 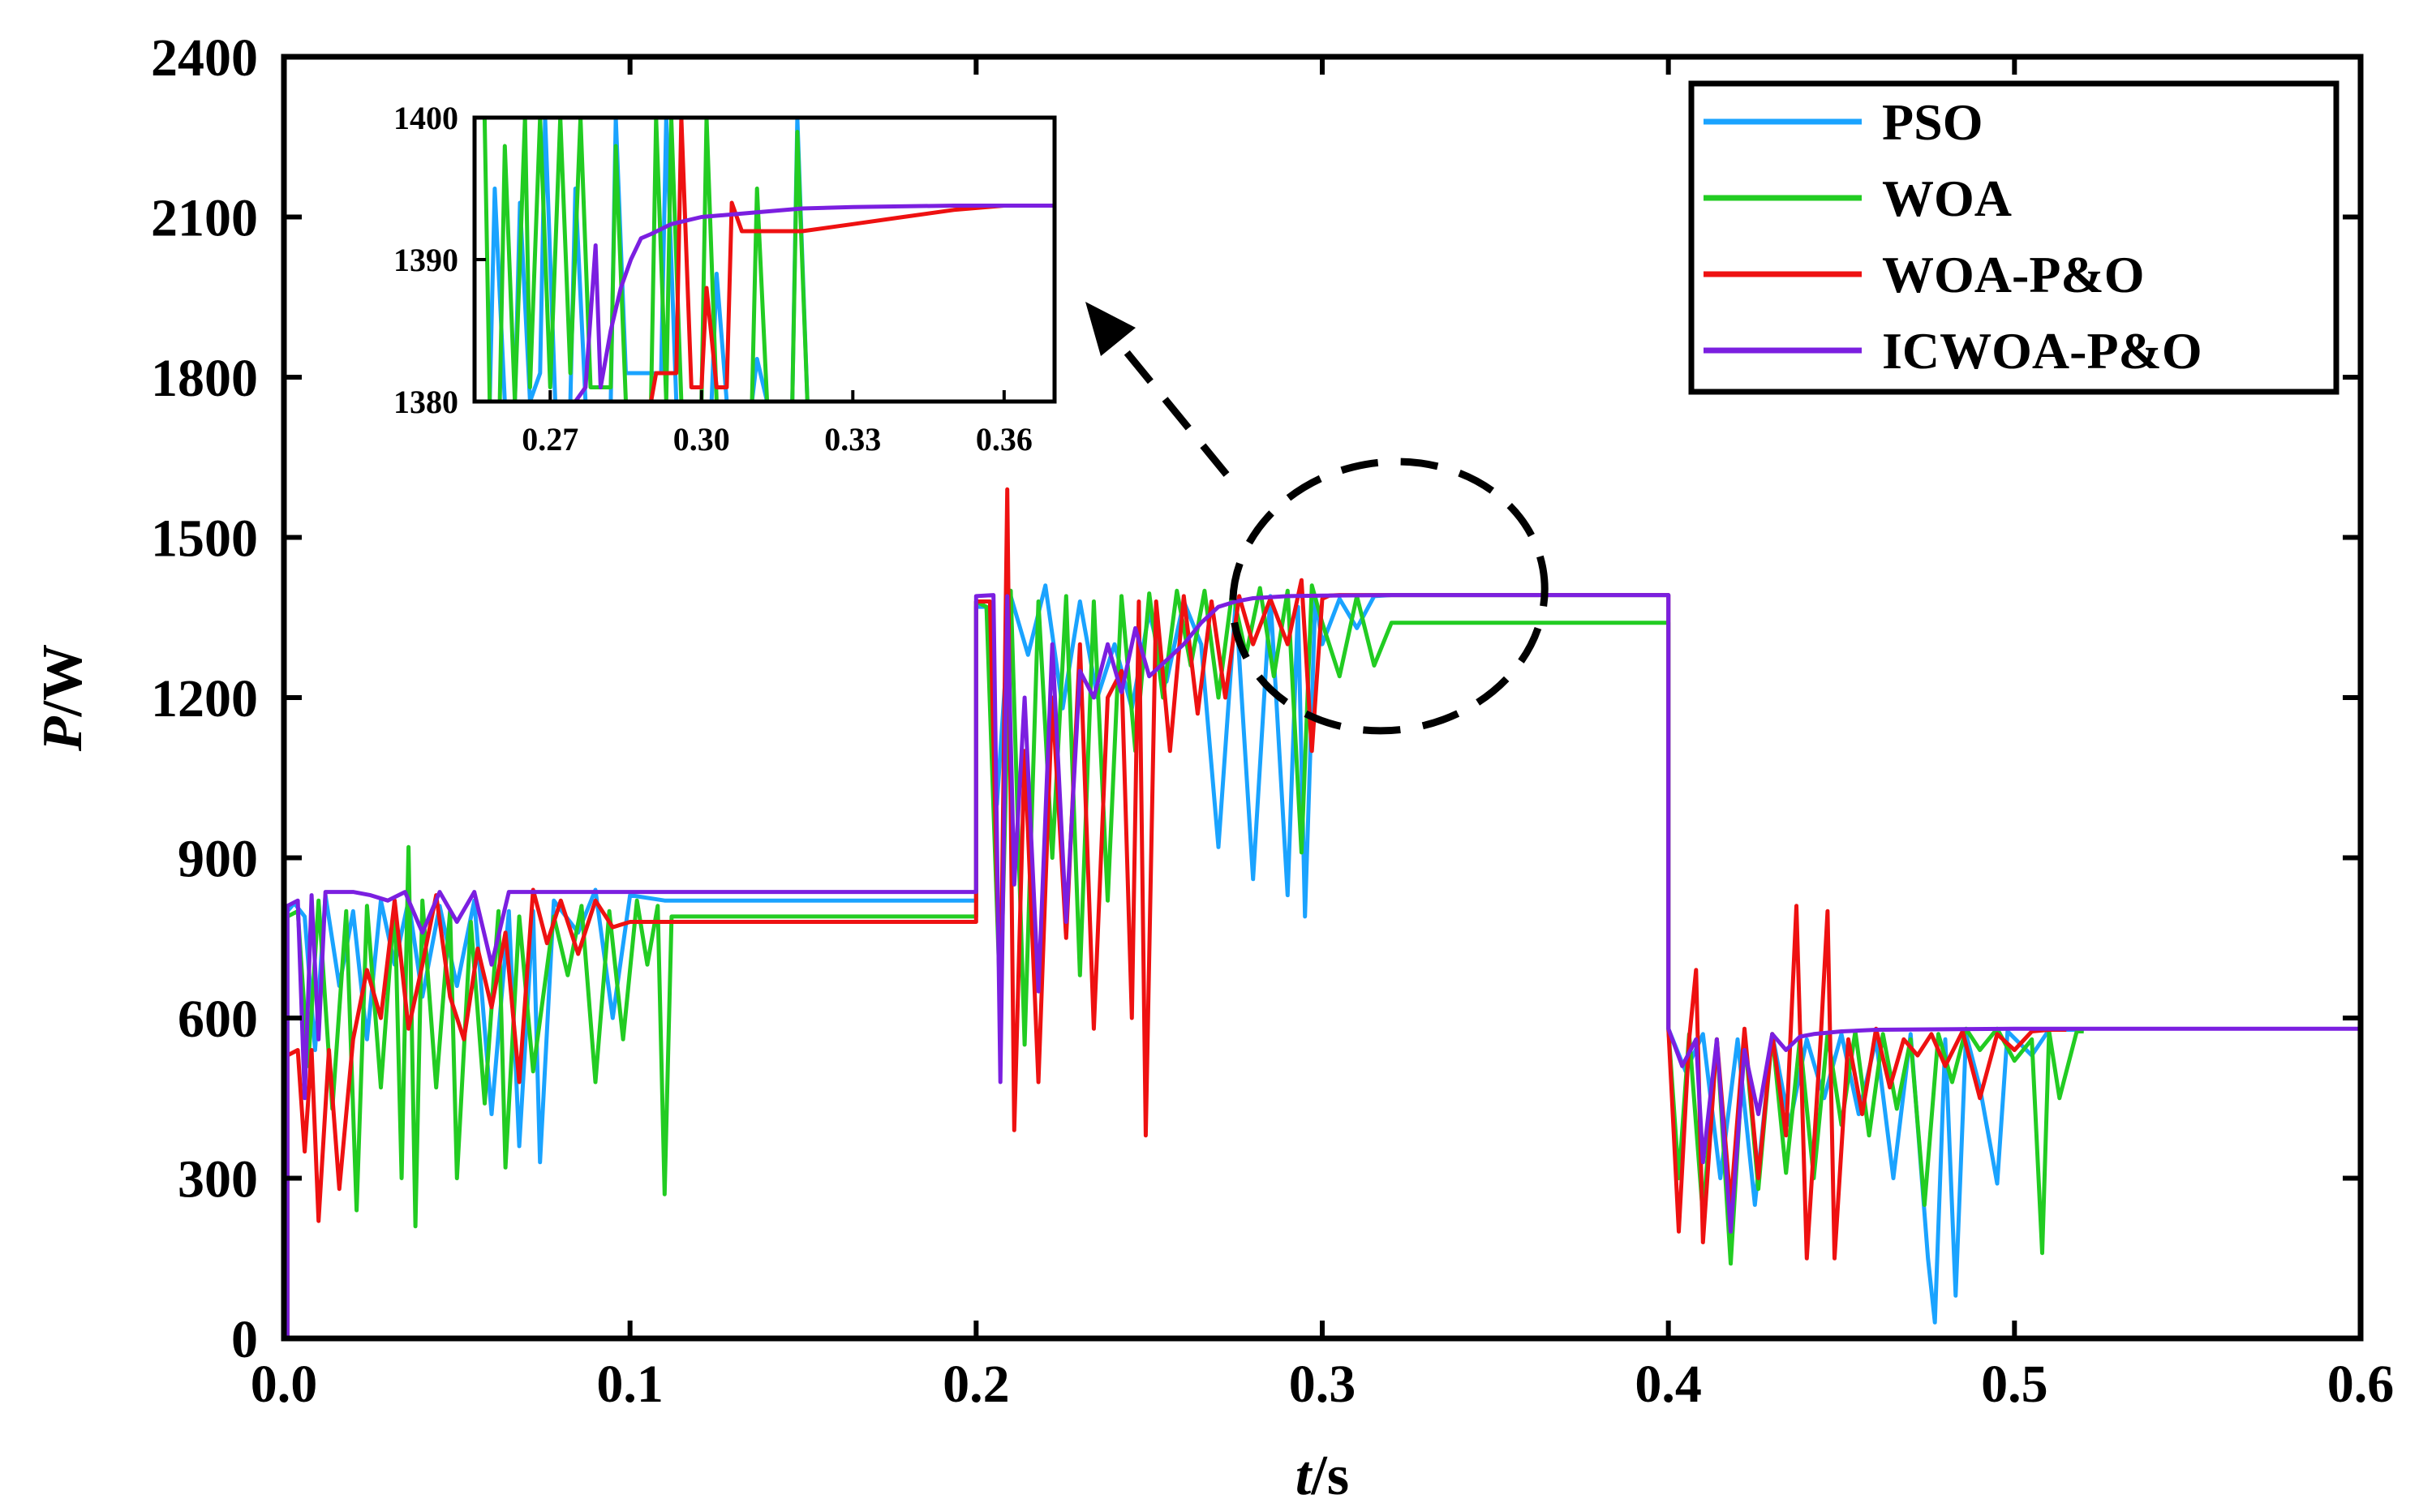 I want to click on x-tick-label: 0.1, so click(x=630, y=1384).